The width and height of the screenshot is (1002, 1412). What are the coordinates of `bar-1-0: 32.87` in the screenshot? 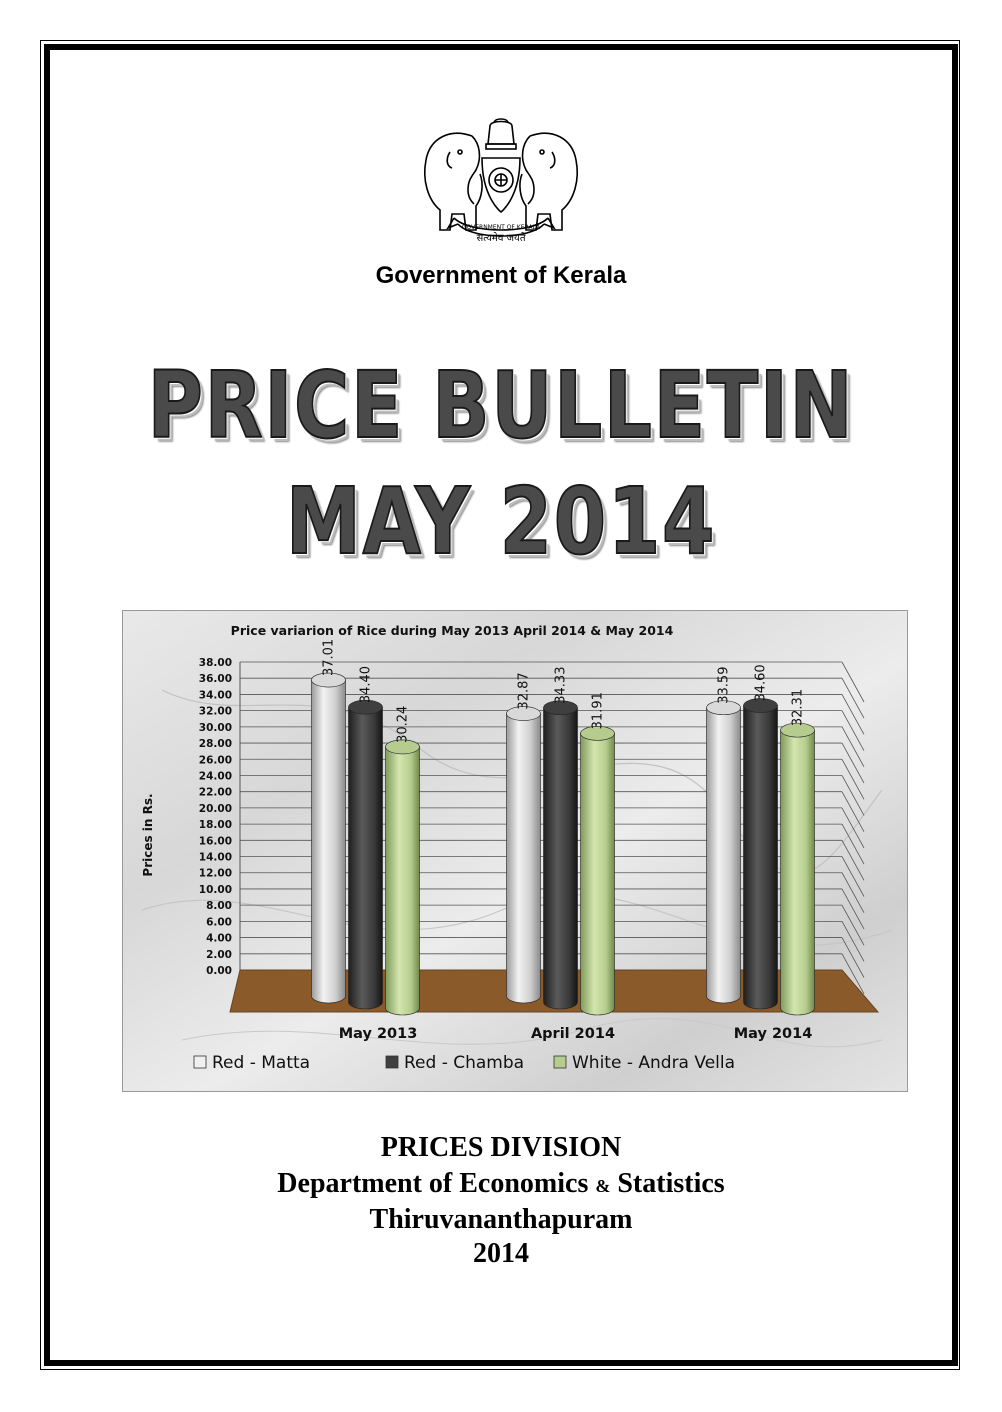 It's located at (523, 838).